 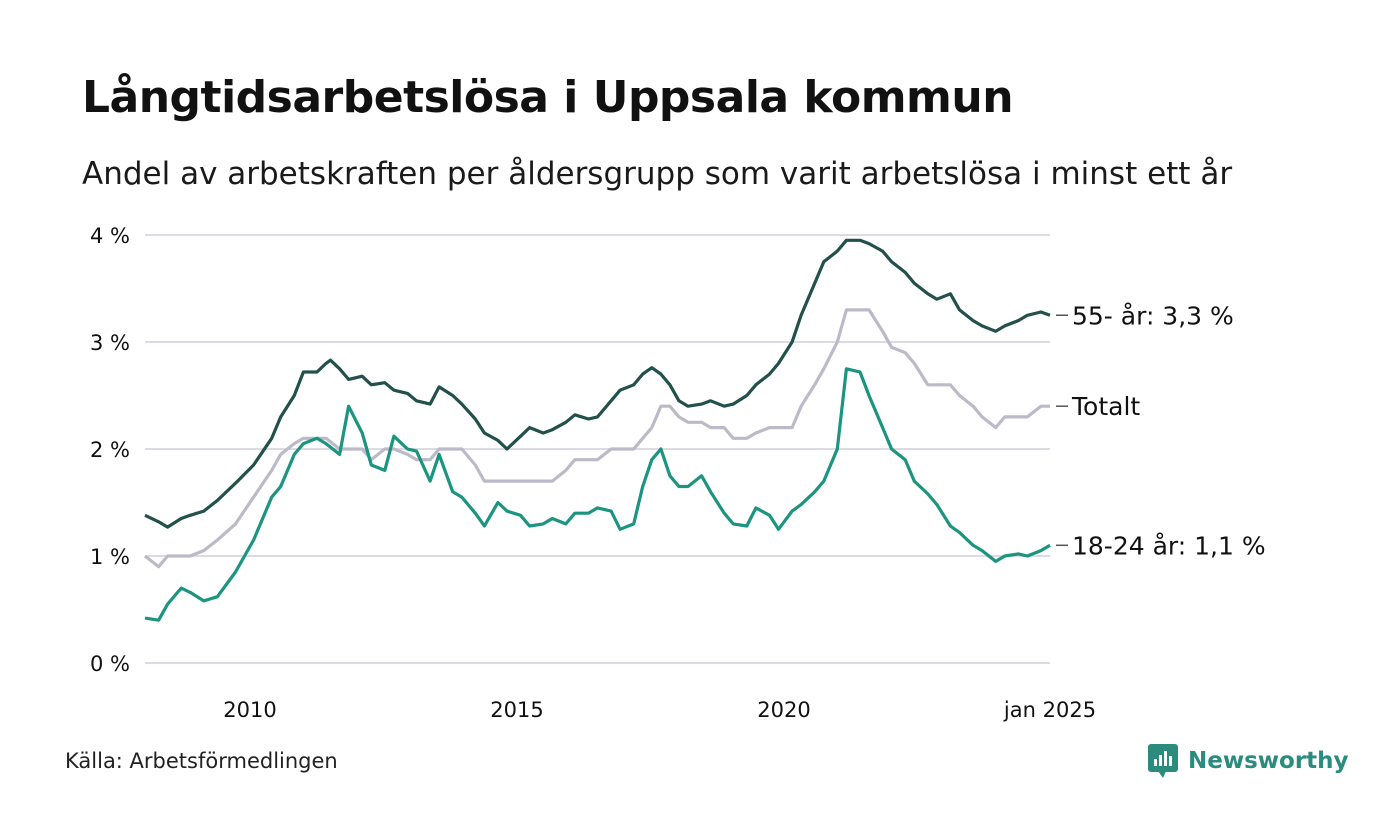 I want to click on series-end-label: 18-24 år: 1,1 %, so click(x=1169, y=545).